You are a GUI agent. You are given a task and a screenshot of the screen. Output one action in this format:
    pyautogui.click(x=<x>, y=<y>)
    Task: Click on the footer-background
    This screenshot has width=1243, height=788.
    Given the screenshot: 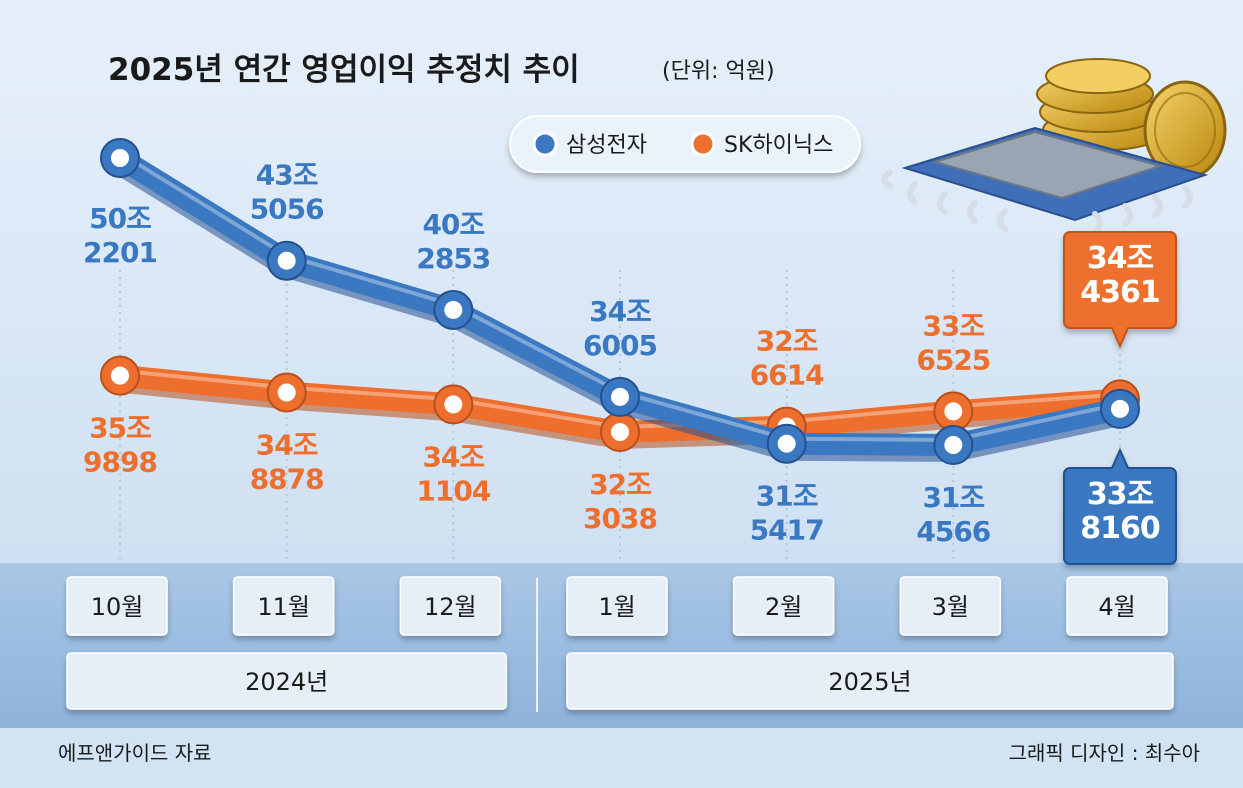 What is the action you would take?
    pyautogui.click(x=621, y=758)
    